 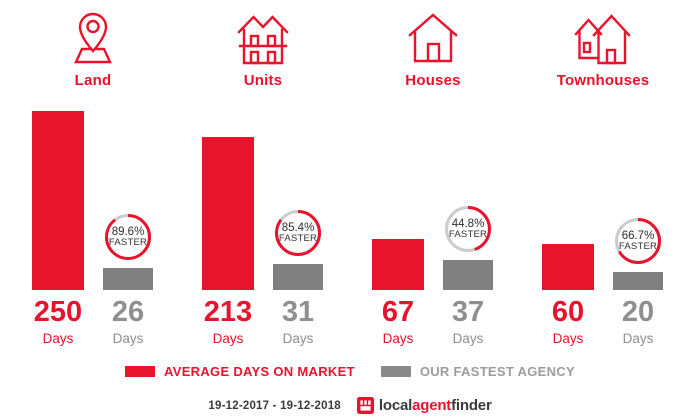 I want to click on avg-days-number: 67, so click(x=398, y=312).